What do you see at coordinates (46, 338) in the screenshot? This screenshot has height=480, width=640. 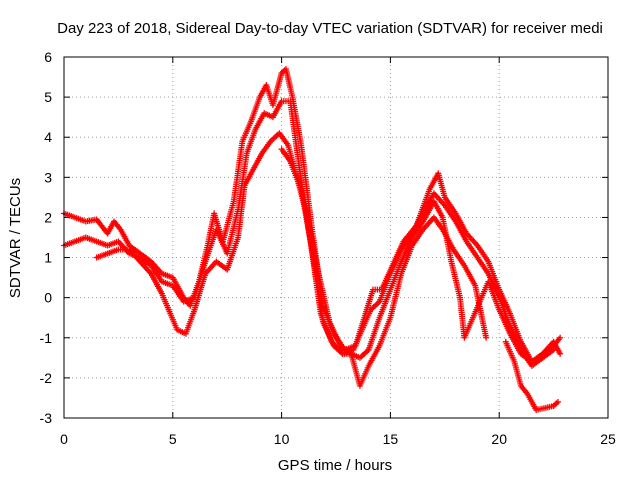 I see `y-tick-label: -1` at bounding box center [46, 338].